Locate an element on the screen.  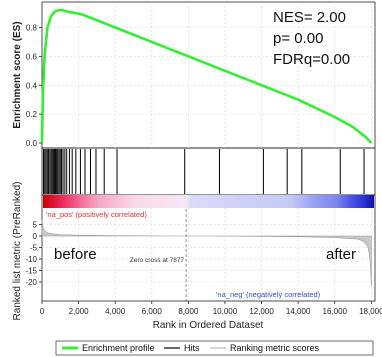
zero-cross-label: Zero cross at 7877 is located at coordinates (157, 260).